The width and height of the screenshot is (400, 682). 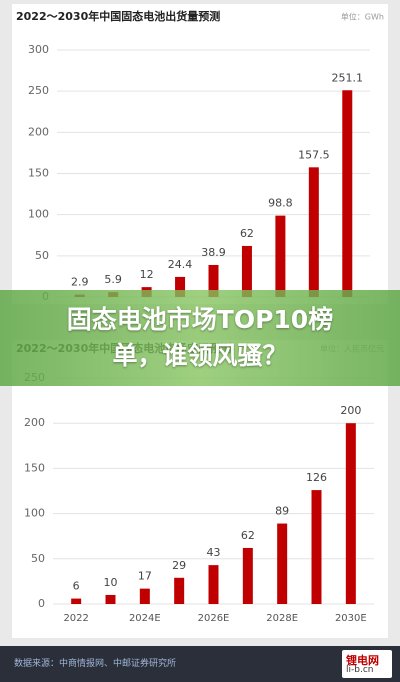 What do you see at coordinates (38, 49) in the screenshot?
I see `y-tick-label: 300` at bounding box center [38, 49].